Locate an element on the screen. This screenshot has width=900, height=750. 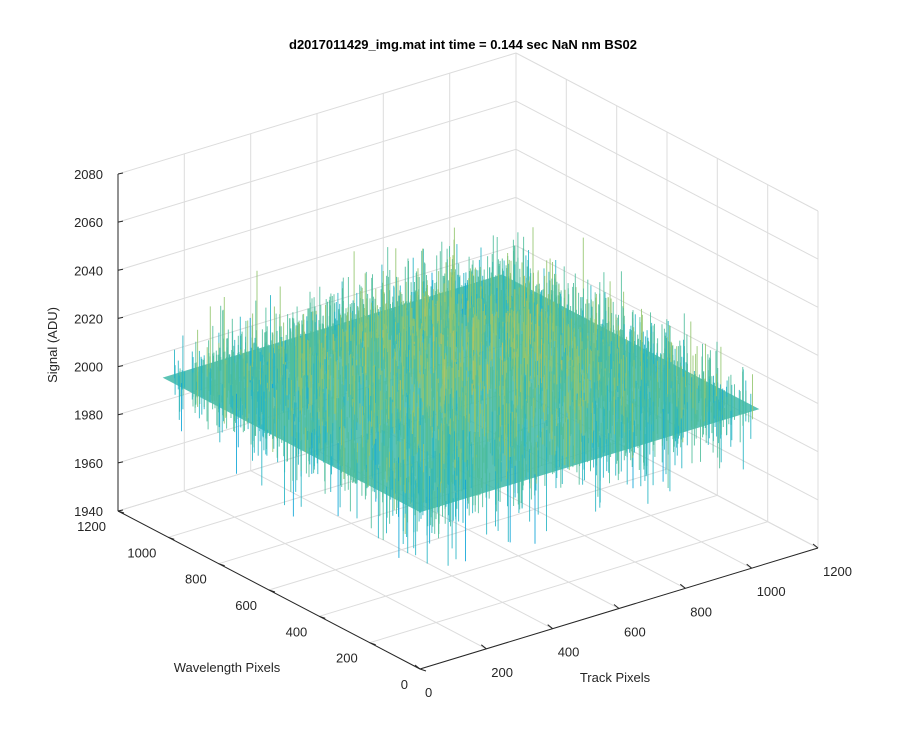
x-tick-label: 400 is located at coordinates (569, 652).